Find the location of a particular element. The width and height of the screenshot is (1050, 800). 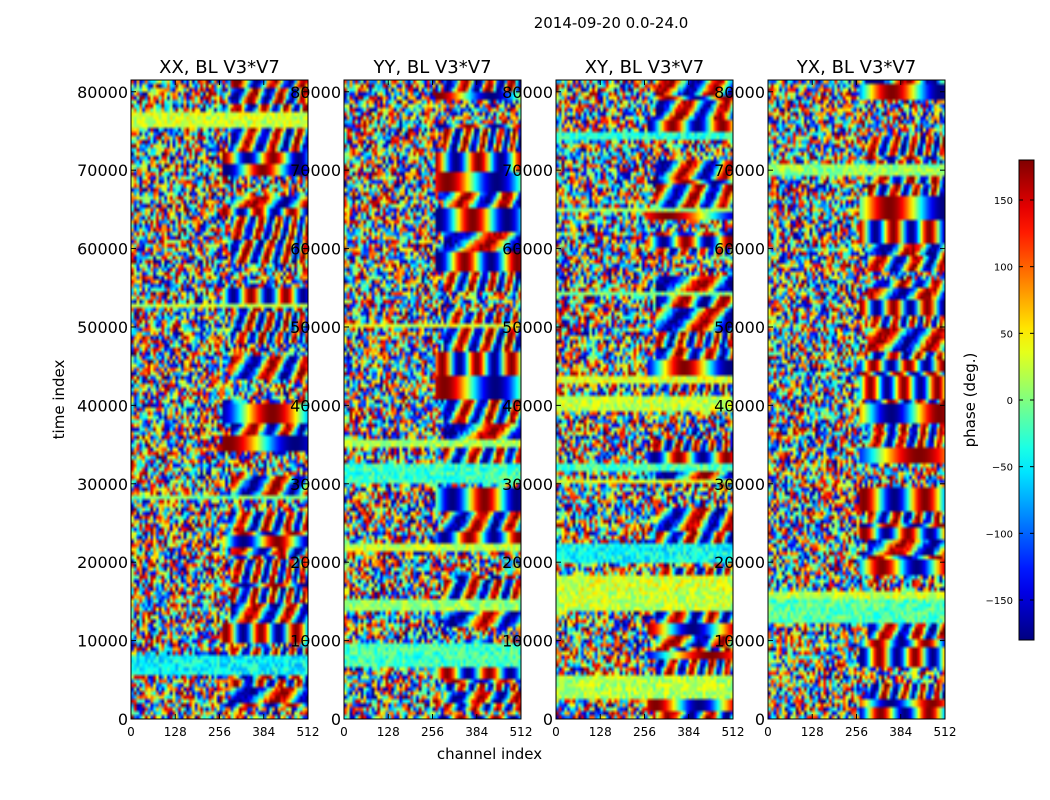

panel-title: YX, BL V3*V7 is located at coordinates (856, 67).